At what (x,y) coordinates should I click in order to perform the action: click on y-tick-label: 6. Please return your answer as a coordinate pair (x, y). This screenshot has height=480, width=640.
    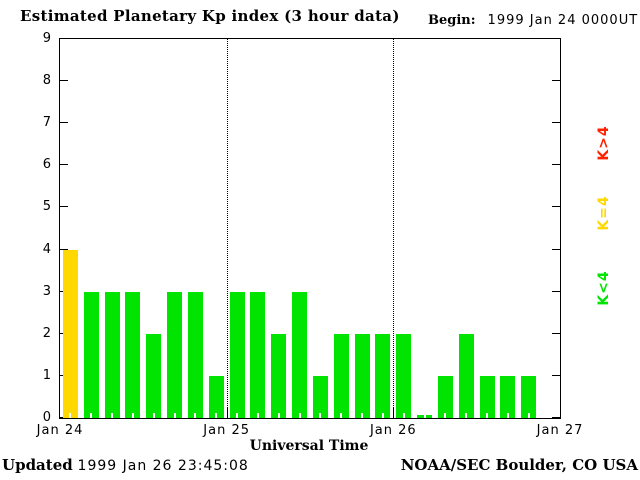
    Looking at the image, I should click on (47, 165).